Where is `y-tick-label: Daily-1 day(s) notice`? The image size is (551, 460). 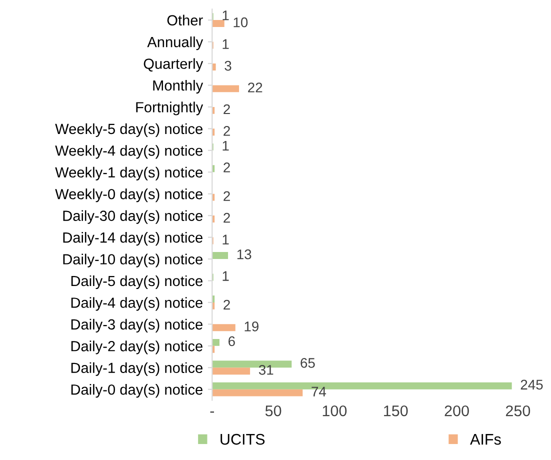
y-tick-label: Daily-1 day(s) notice is located at coordinates (136, 369).